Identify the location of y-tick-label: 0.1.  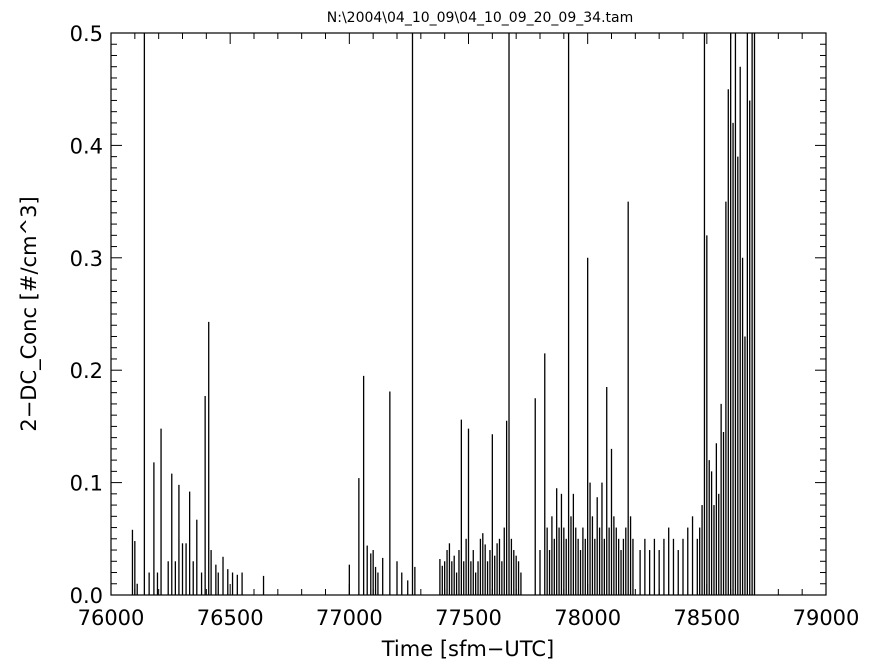
(86, 484).